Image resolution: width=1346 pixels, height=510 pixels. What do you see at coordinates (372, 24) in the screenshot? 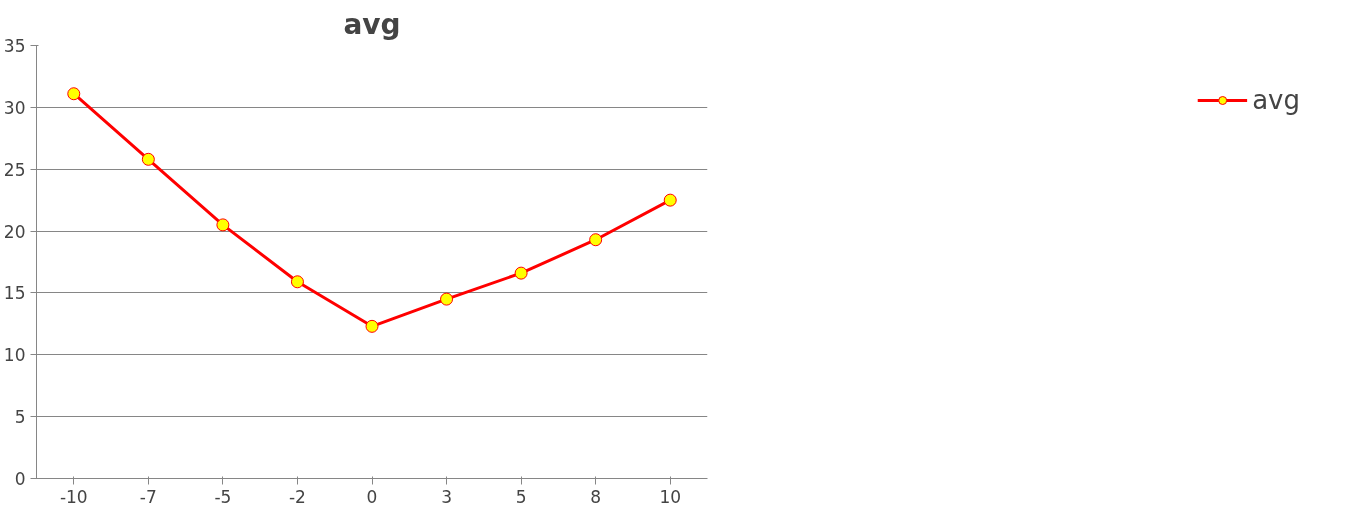
I see `chart-title: avg` at bounding box center [372, 24].